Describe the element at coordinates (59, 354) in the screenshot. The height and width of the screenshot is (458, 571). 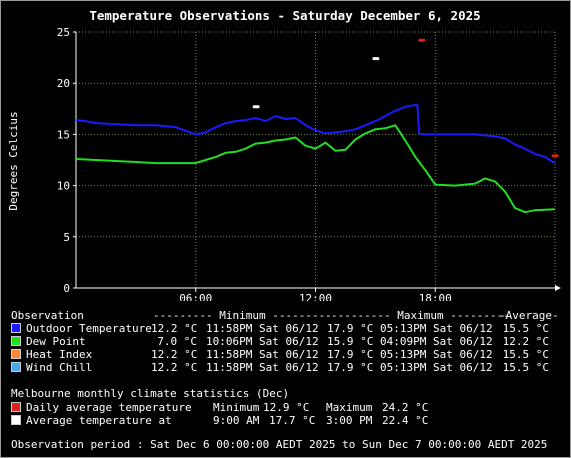
I see `row-label: Heat Index` at that location.